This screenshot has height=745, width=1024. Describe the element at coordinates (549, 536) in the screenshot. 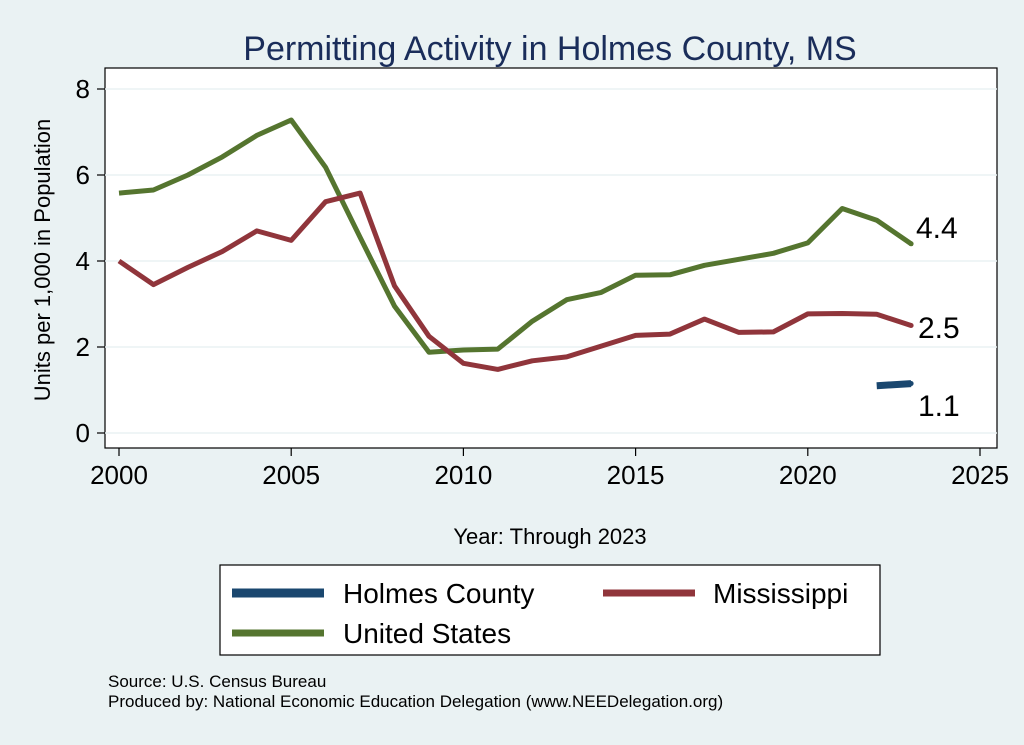

I see `x-axis-label: Year: Through 2023` at that location.